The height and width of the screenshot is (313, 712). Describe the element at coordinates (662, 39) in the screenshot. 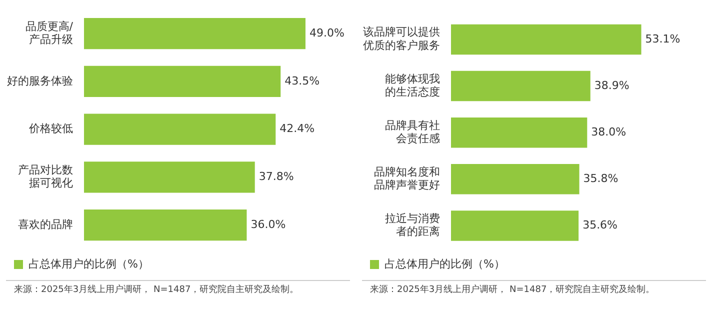

I see `data-label: 53.1%` at that location.